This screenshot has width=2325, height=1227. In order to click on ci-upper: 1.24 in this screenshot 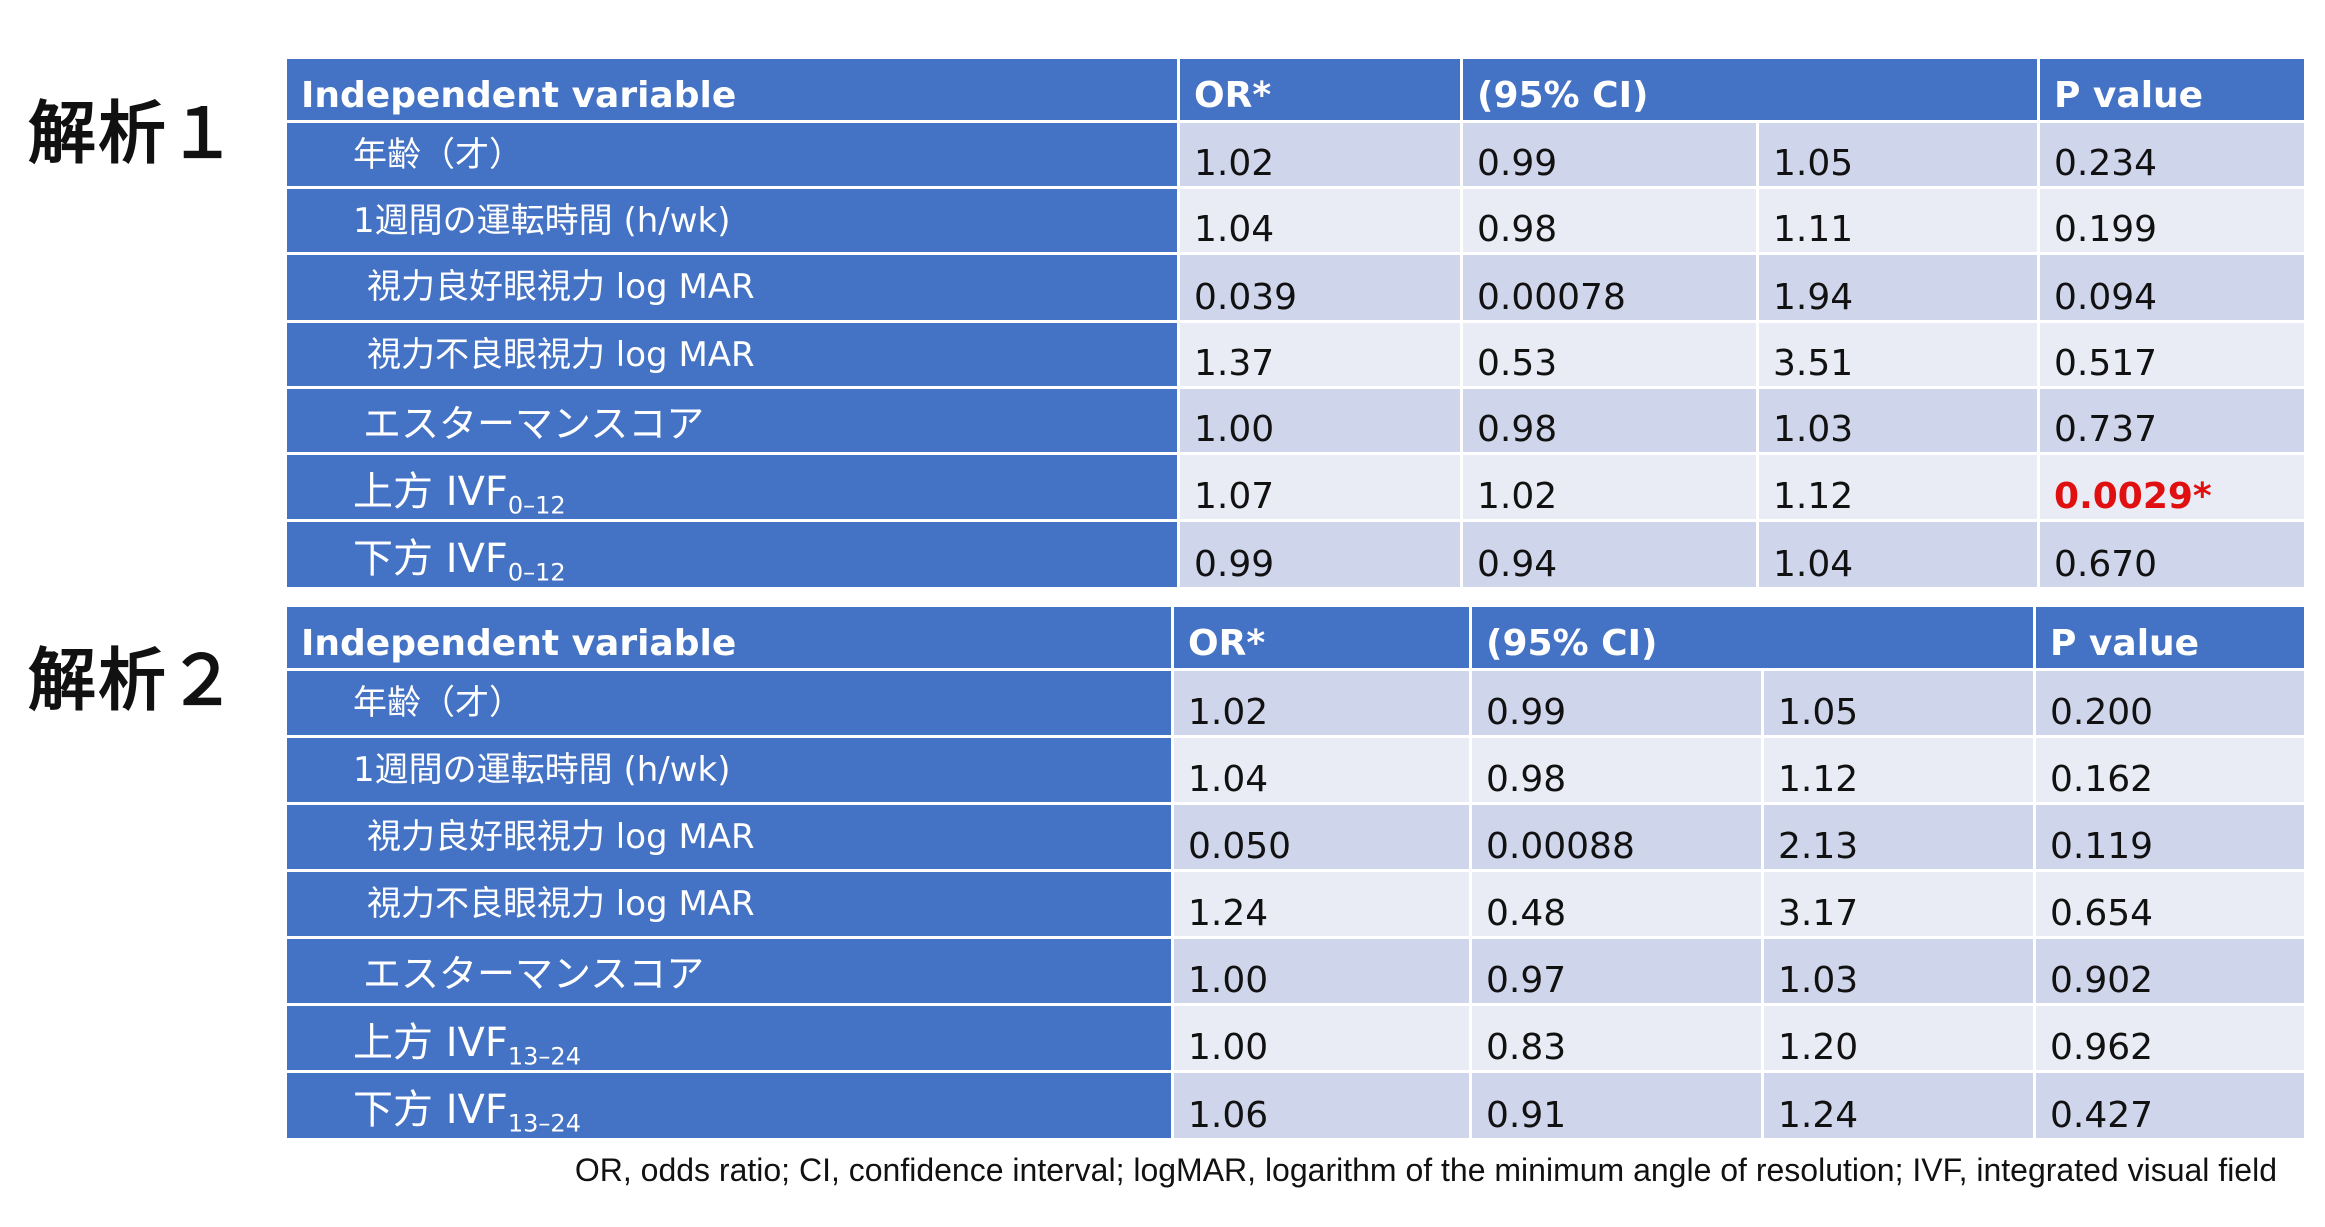, I will do `click(1898, 1105)`.